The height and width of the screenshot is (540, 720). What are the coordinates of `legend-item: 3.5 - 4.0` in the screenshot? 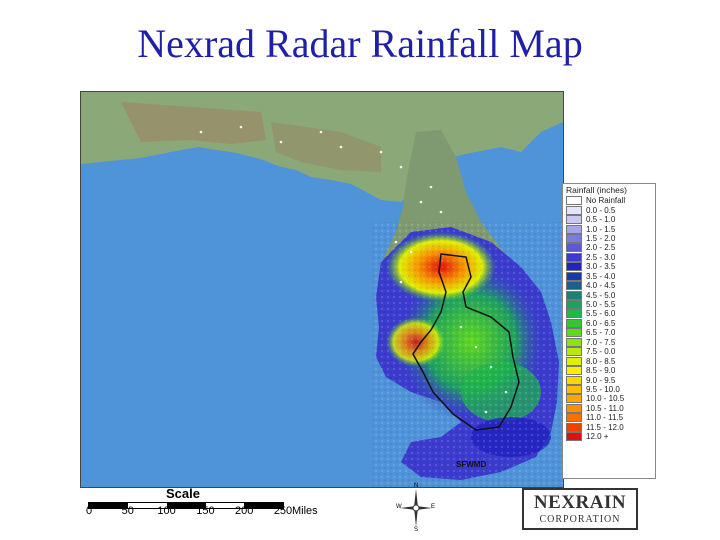 It's located at (595, 276).